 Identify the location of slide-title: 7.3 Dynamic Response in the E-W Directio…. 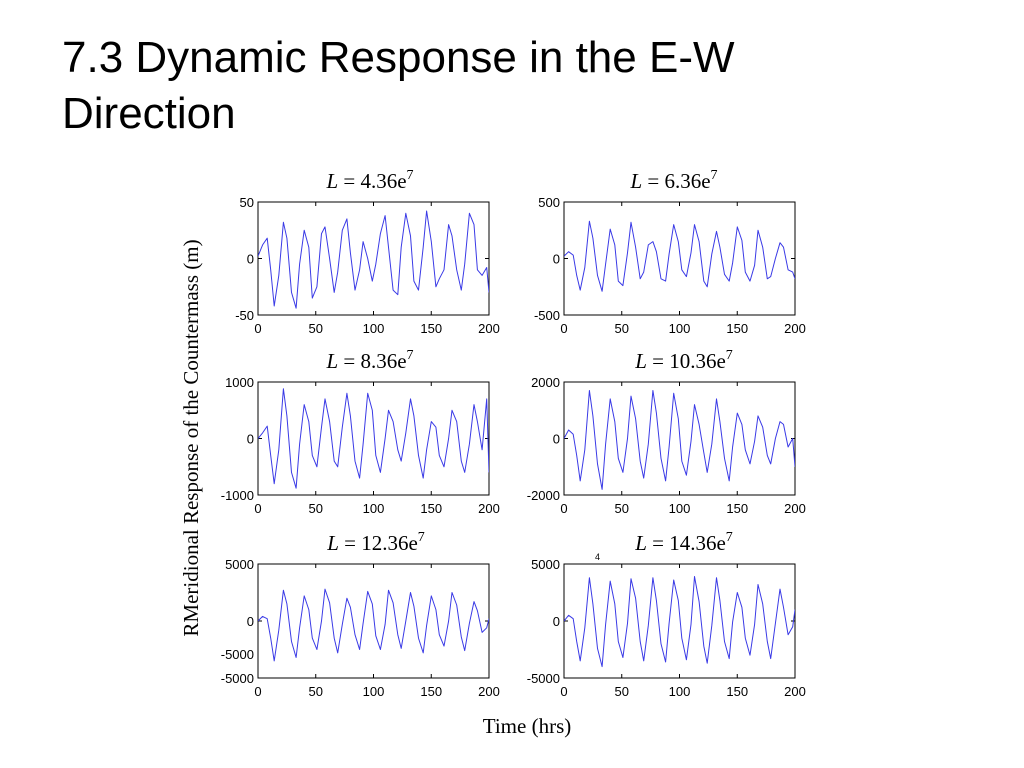
(532, 86).